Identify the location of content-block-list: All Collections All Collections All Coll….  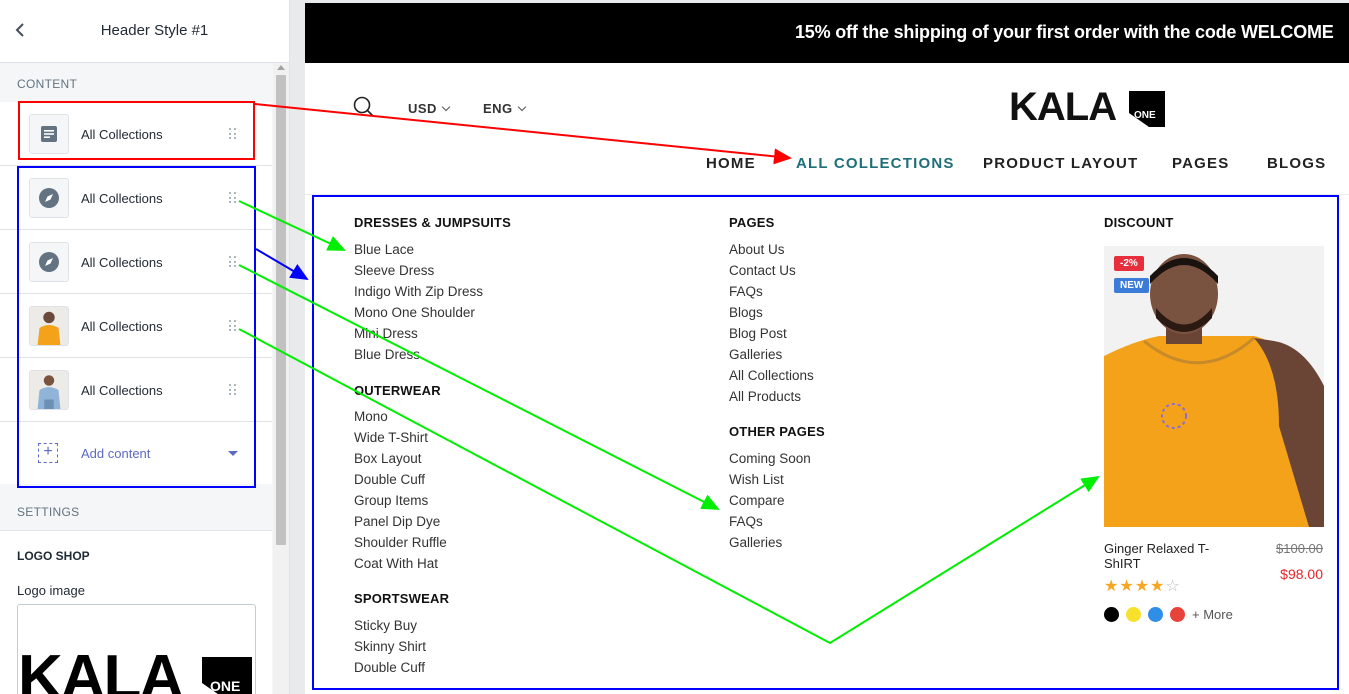
(136, 293).